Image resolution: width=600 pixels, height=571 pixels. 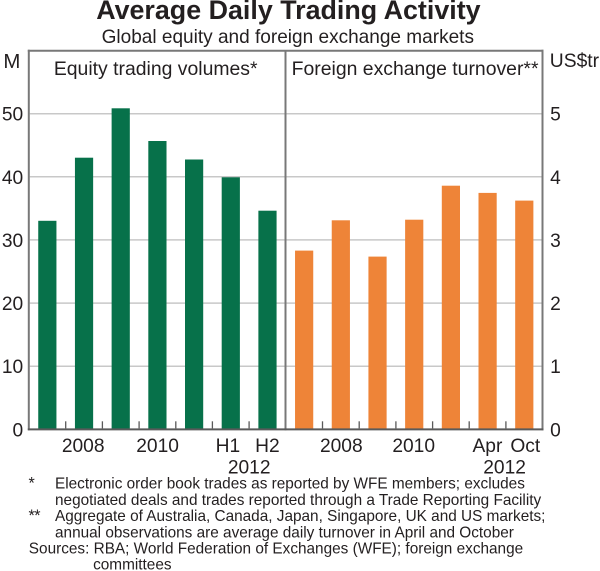 What do you see at coordinates (11, 62) in the screenshot?
I see `svg-text: M` at bounding box center [11, 62].